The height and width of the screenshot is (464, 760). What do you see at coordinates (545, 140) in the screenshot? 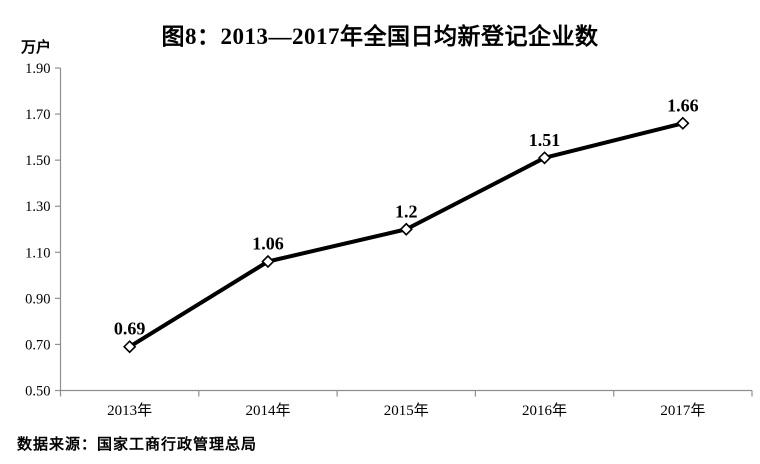
I see `data-point-label: 1.51` at bounding box center [545, 140].